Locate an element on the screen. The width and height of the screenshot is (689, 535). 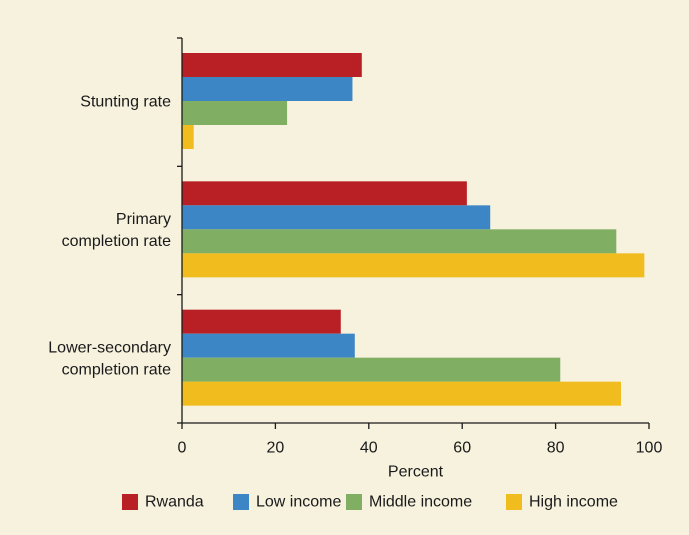
x-tick-label-20: 20 is located at coordinates (276, 448).